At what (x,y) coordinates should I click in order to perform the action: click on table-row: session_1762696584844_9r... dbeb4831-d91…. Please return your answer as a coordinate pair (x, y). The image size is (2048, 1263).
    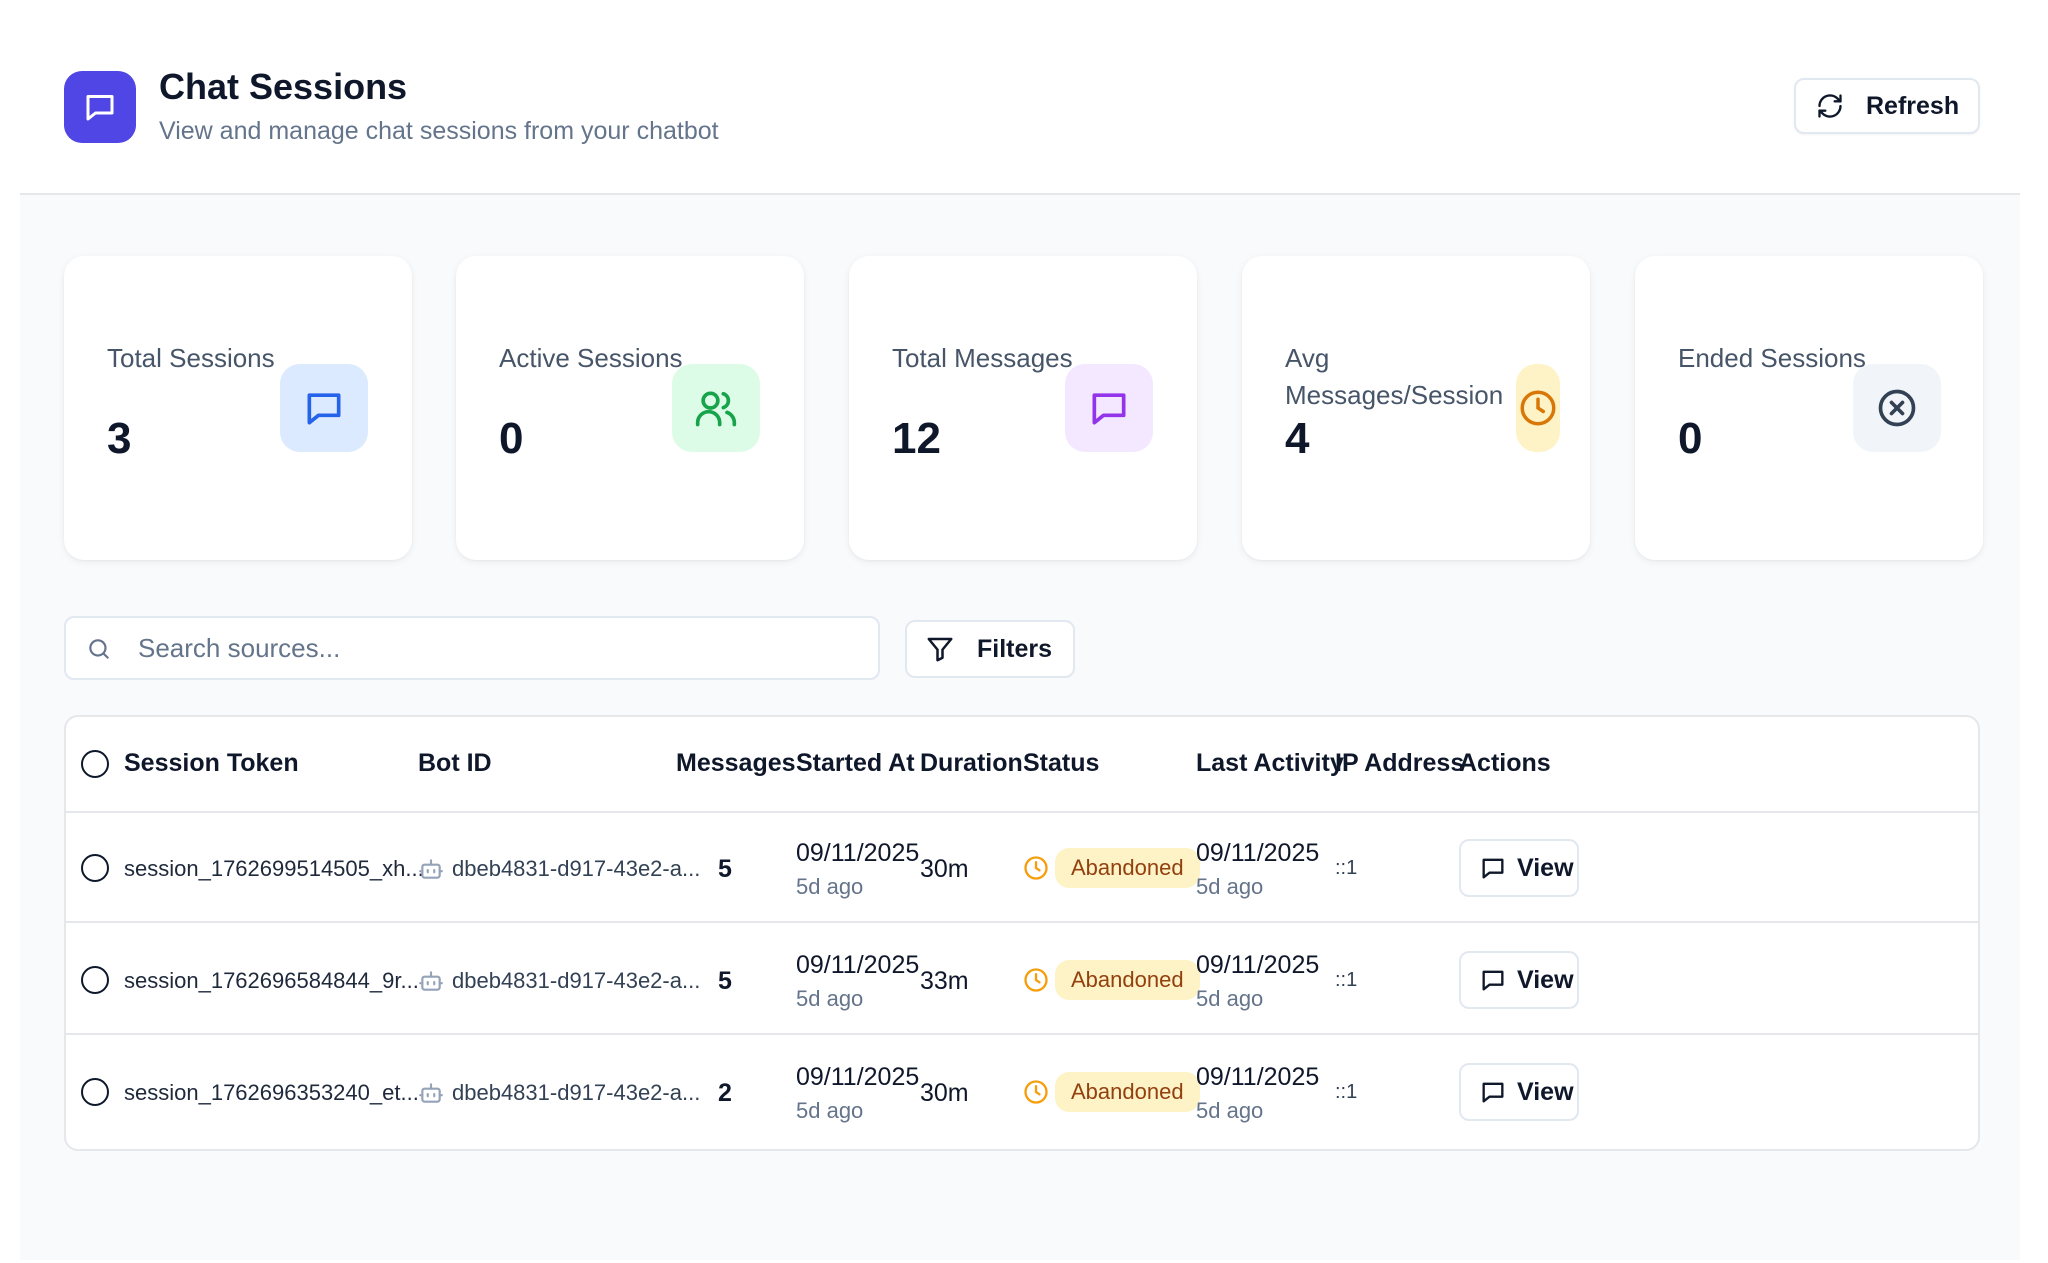
    Looking at the image, I should click on (1022, 980).